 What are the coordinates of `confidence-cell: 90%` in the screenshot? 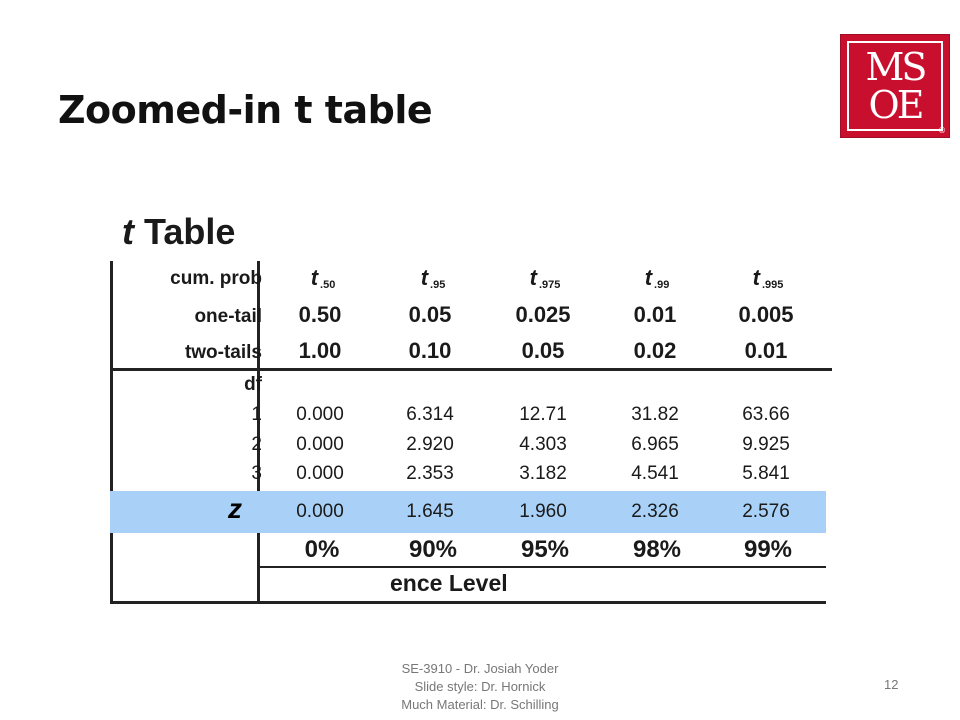 It's located at (433, 549).